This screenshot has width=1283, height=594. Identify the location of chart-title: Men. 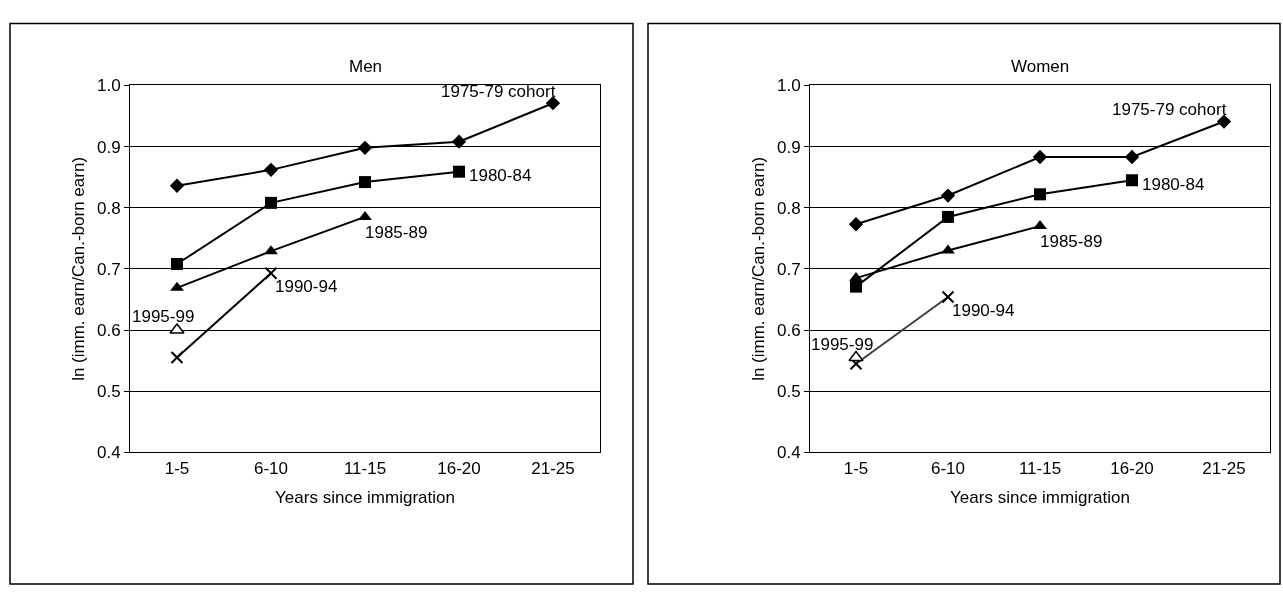
(366, 66).